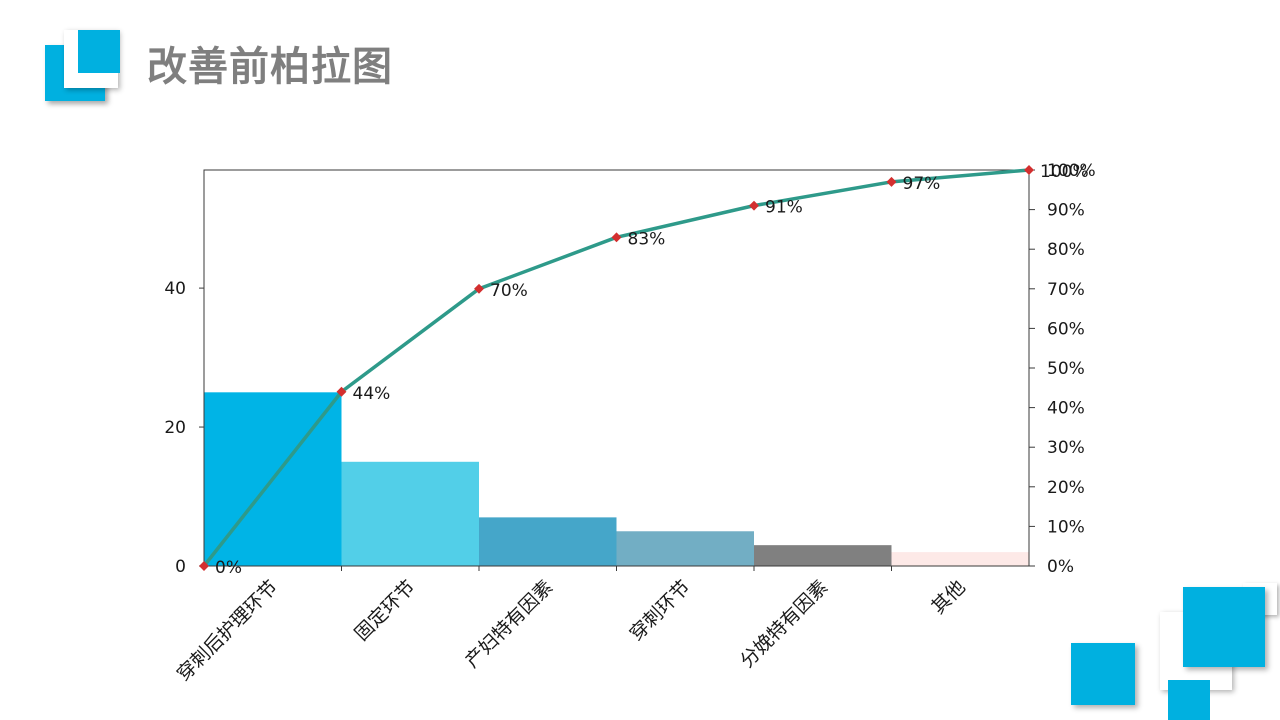  I want to click on cumulative-data-label: 91%, so click(784, 208).